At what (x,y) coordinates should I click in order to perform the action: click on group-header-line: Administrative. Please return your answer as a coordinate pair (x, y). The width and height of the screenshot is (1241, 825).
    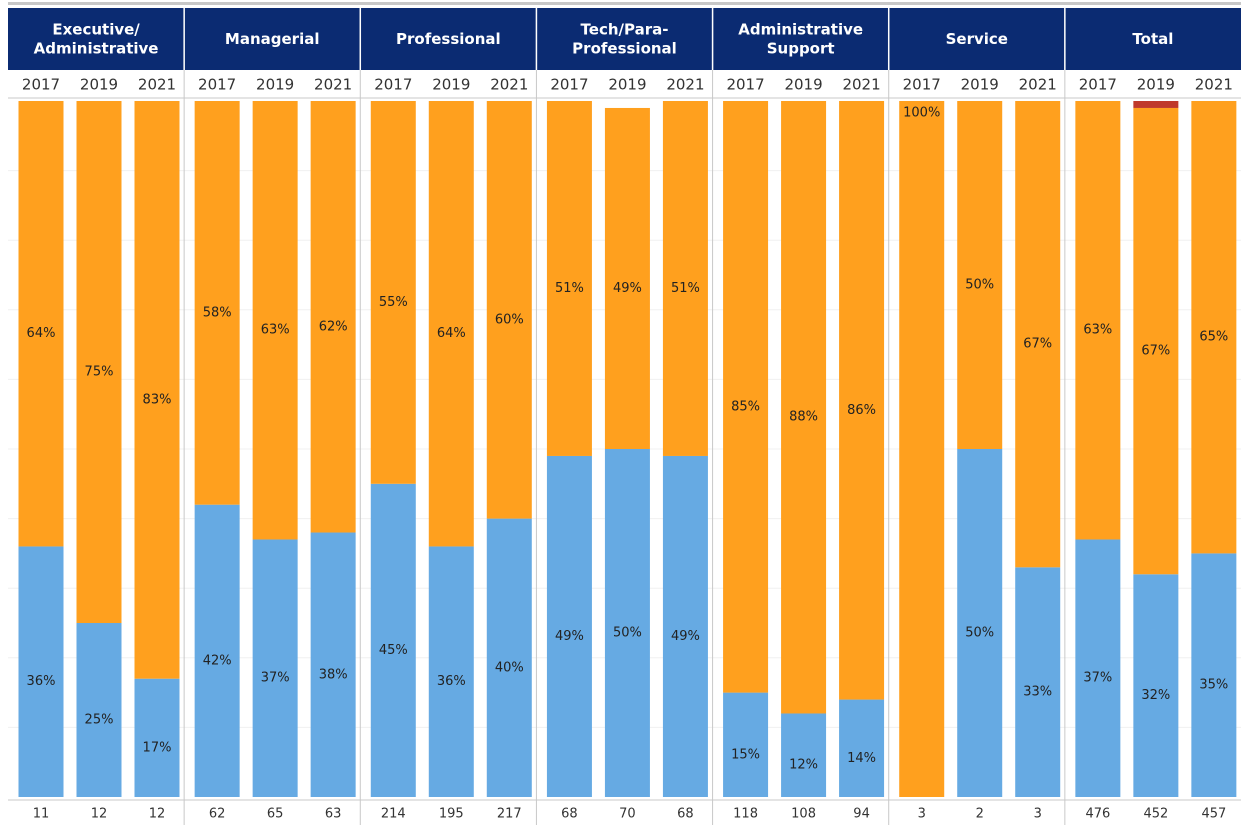
    Looking at the image, I should click on (96, 48).